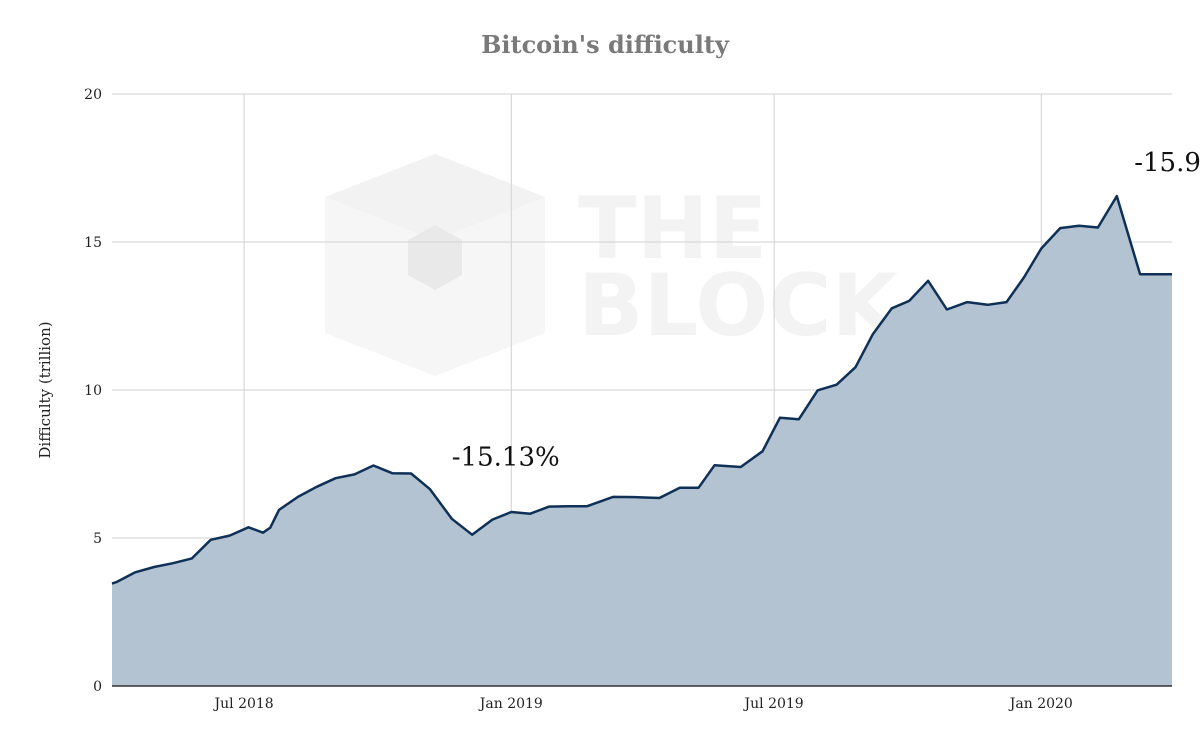  What do you see at coordinates (1040, 704) in the screenshot?
I see `x-tick-label: Jan 2020` at bounding box center [1040, 704].